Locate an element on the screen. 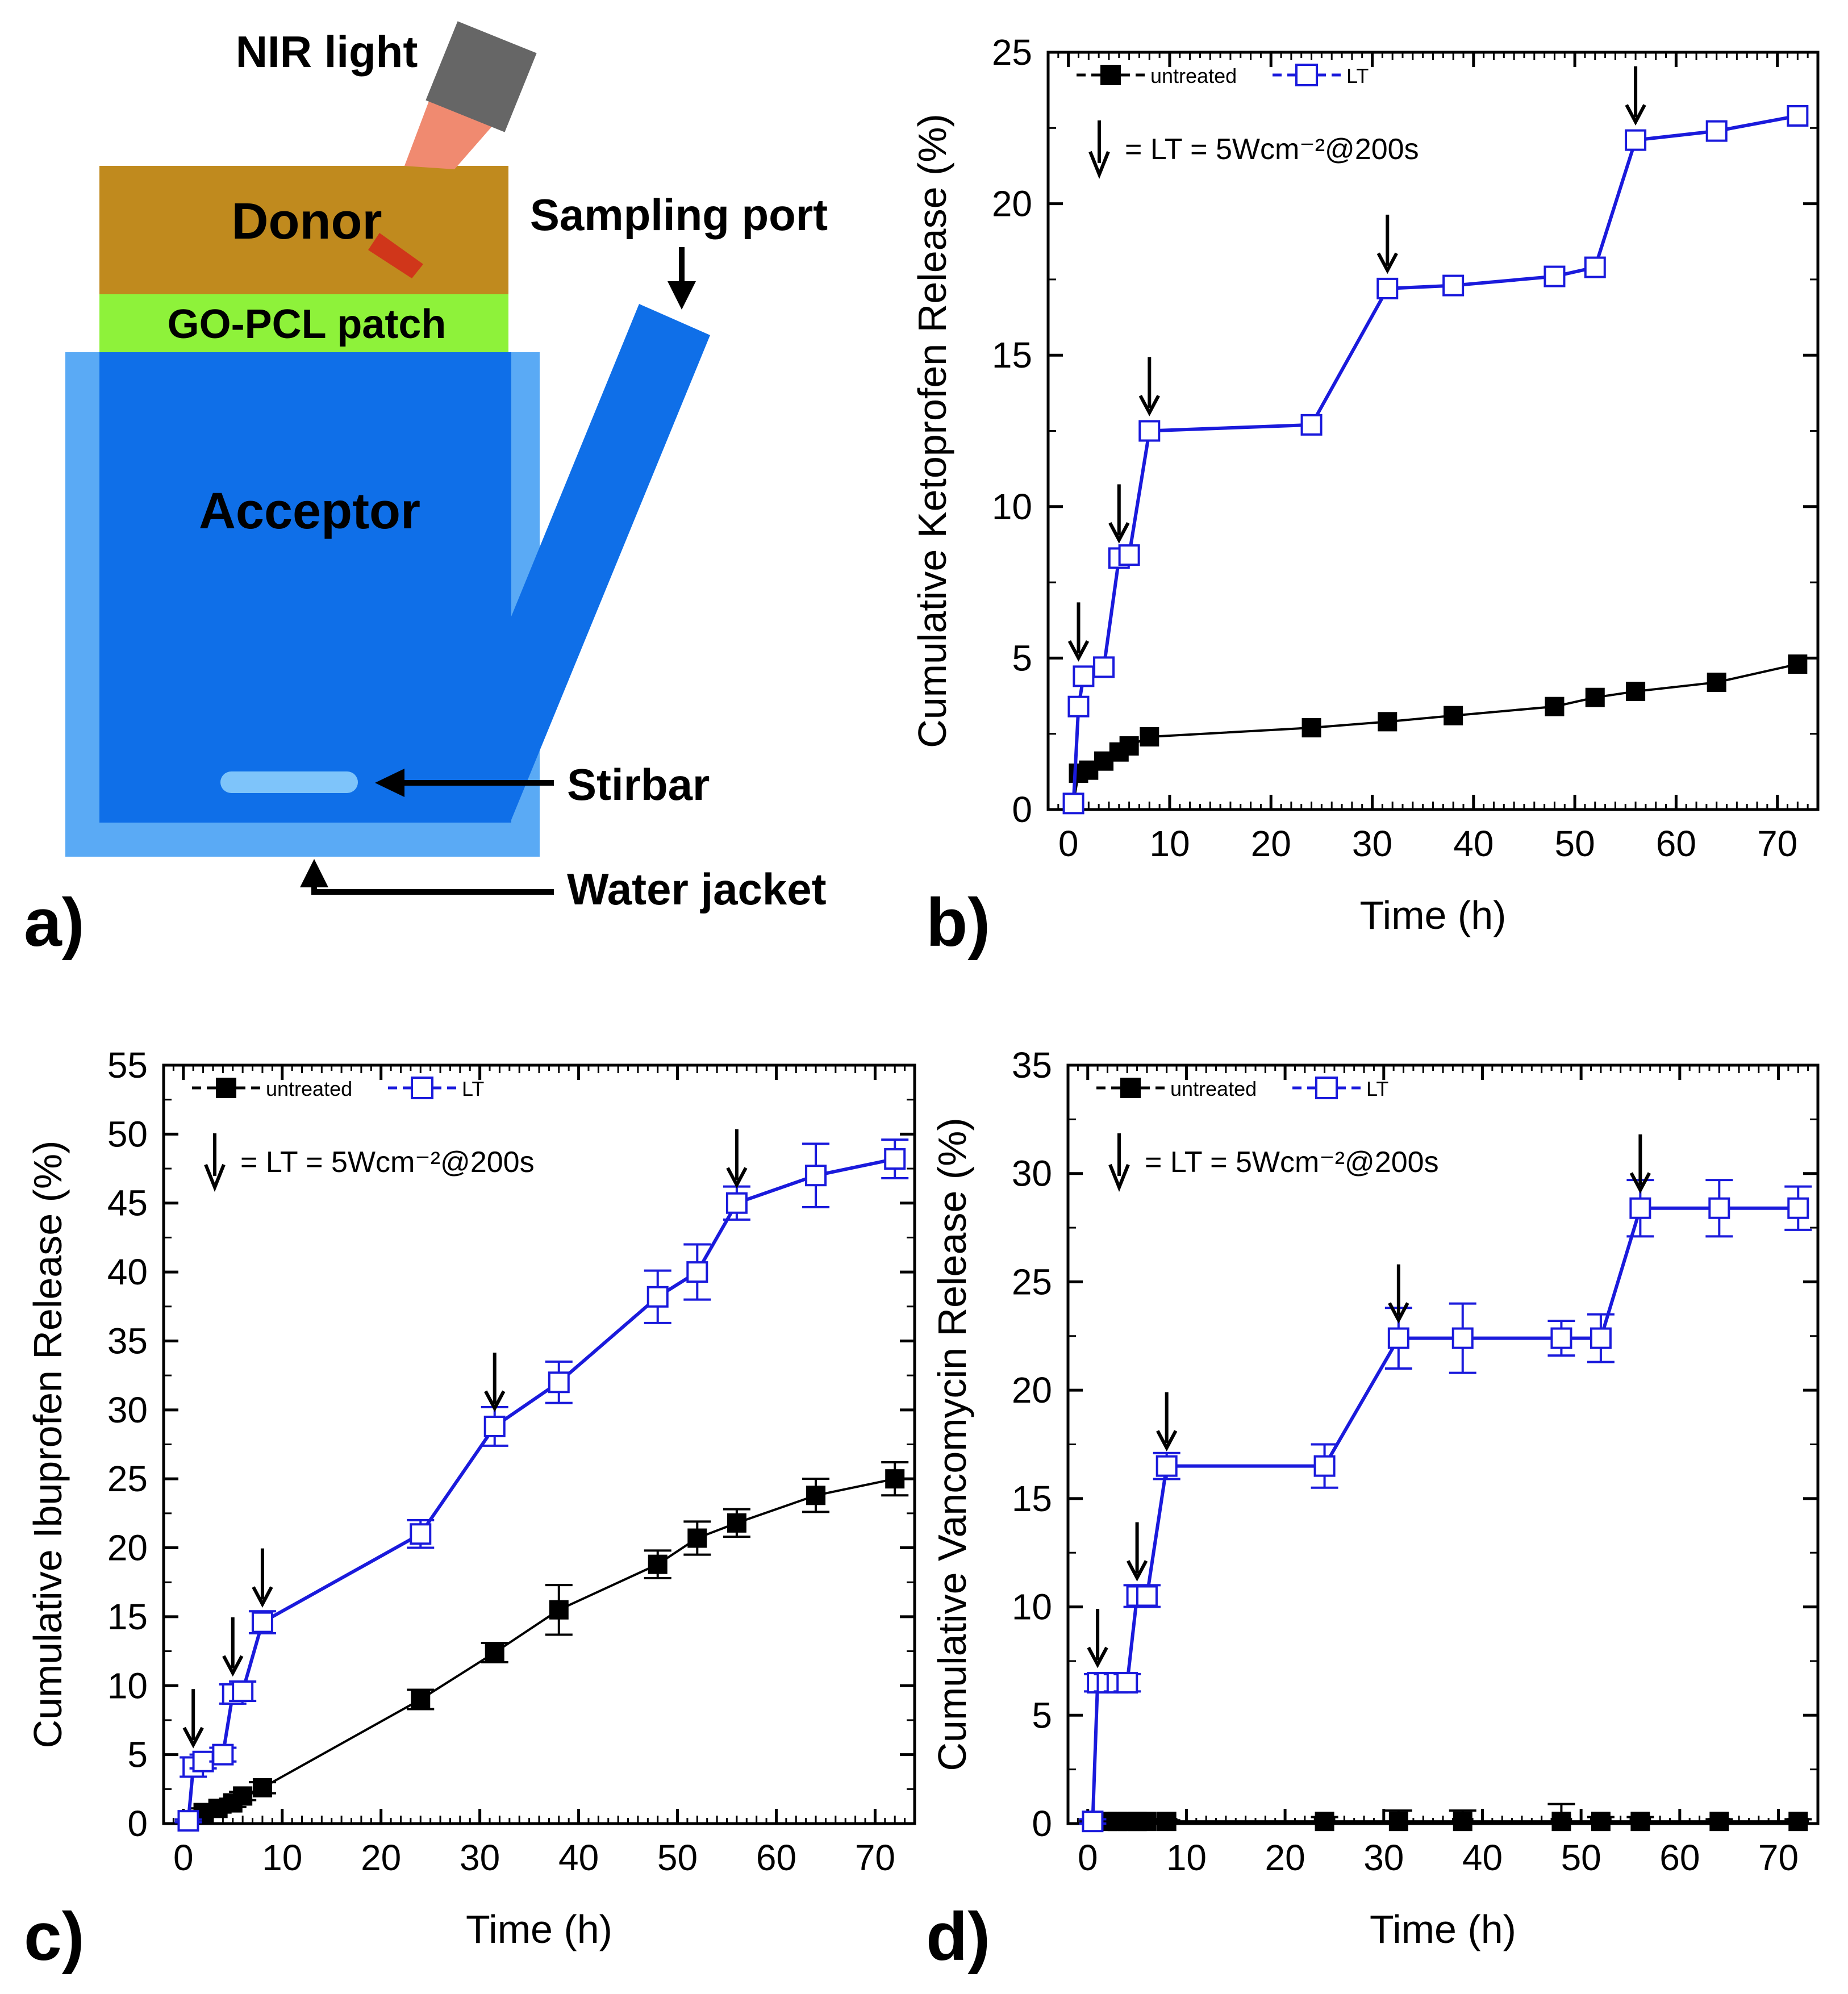 The image size is (1848, 1994). annotation-text: = LT = 5Wcm⁻²@200s is located at coordinates (1292, 1162).